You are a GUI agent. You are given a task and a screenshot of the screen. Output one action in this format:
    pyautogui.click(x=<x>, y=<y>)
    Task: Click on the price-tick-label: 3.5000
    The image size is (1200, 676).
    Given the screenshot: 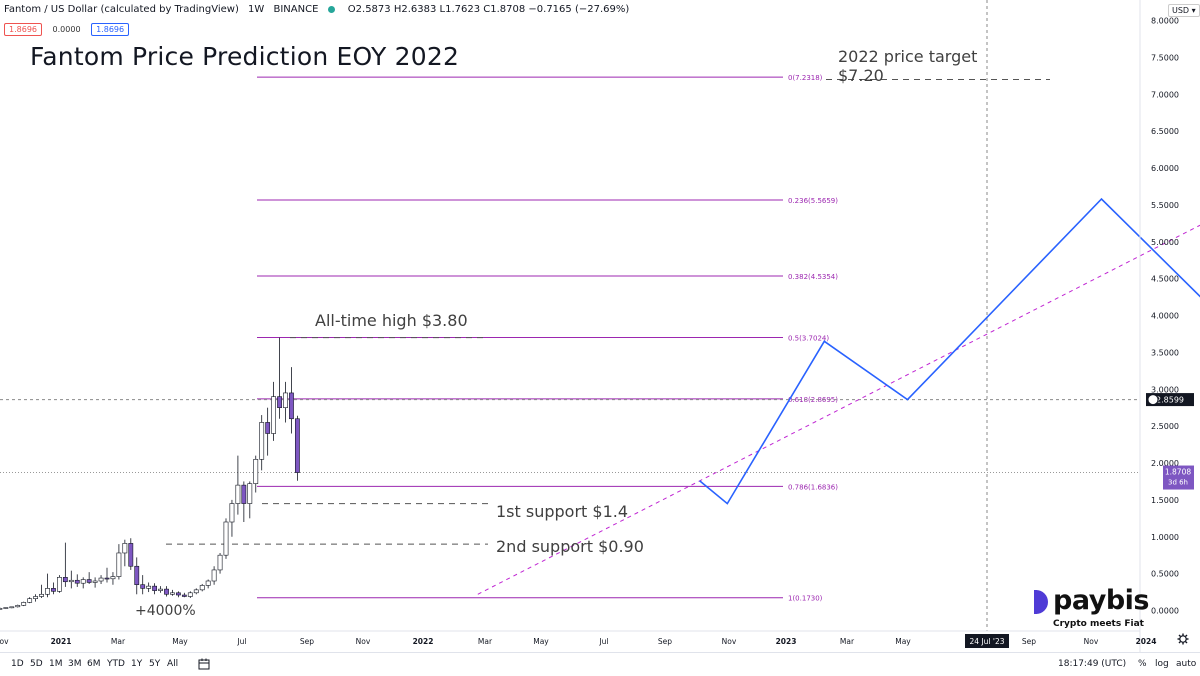 What is the action you would take?
    pyautogui.click(x=1165, y=352)
    